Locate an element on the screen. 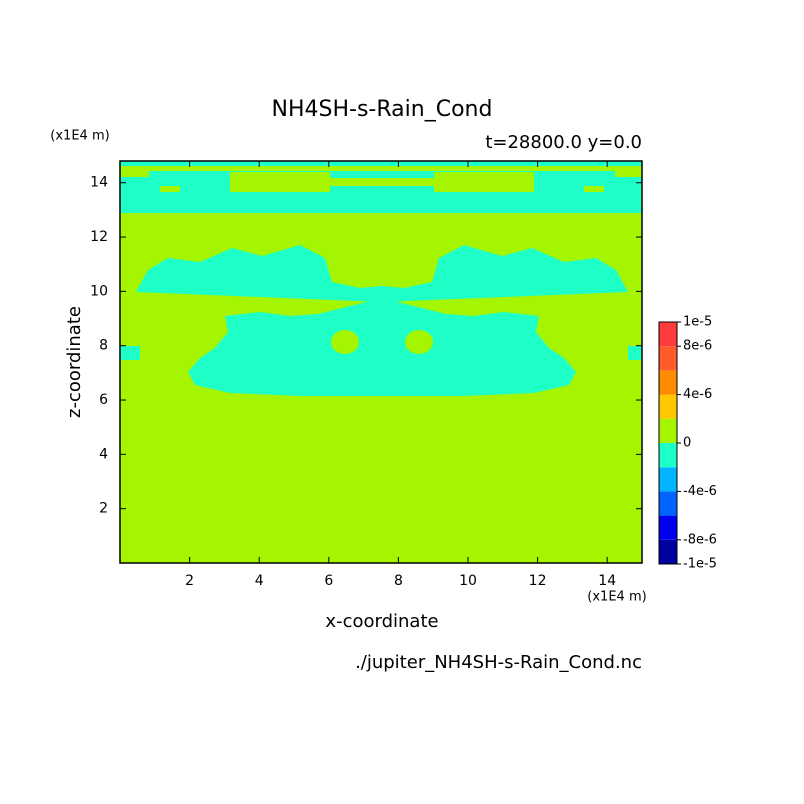  y-tick-label: 10 is located at coordinates (99, 291).